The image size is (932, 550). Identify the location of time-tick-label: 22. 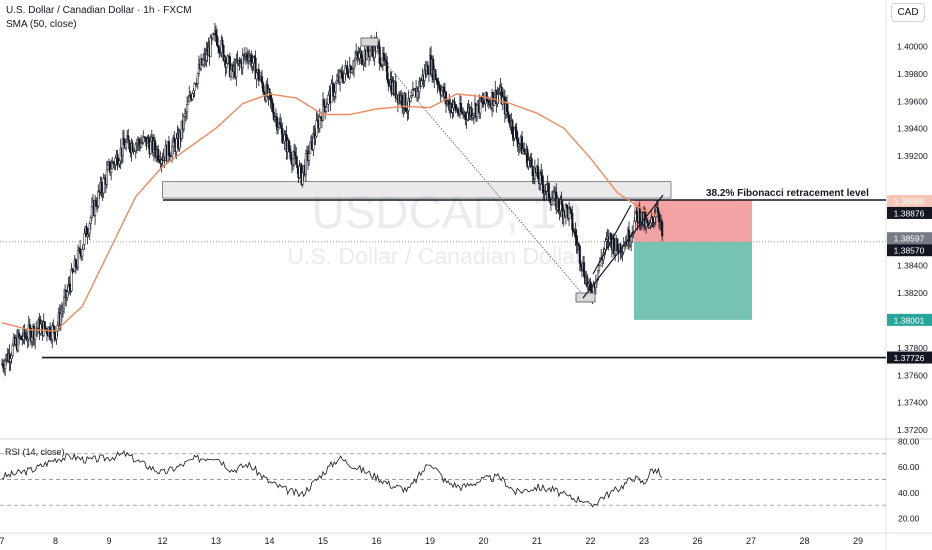
(590, 541).